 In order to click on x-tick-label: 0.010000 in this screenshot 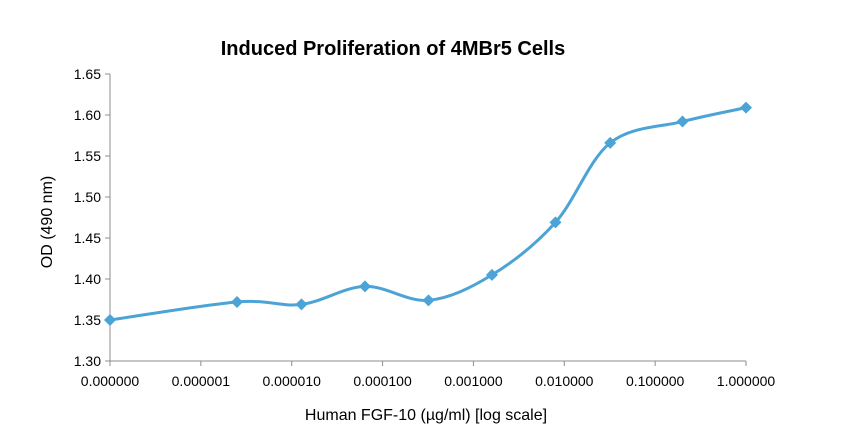, I will do `click(564, 381)`.